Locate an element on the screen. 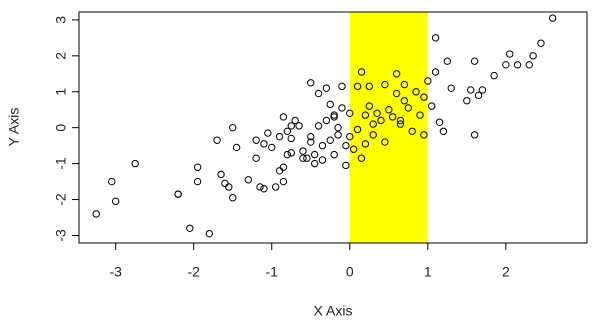 The width and height of the screenshot is (614, 332). x-tick-label: -3 is located at coordinates (115, 272).